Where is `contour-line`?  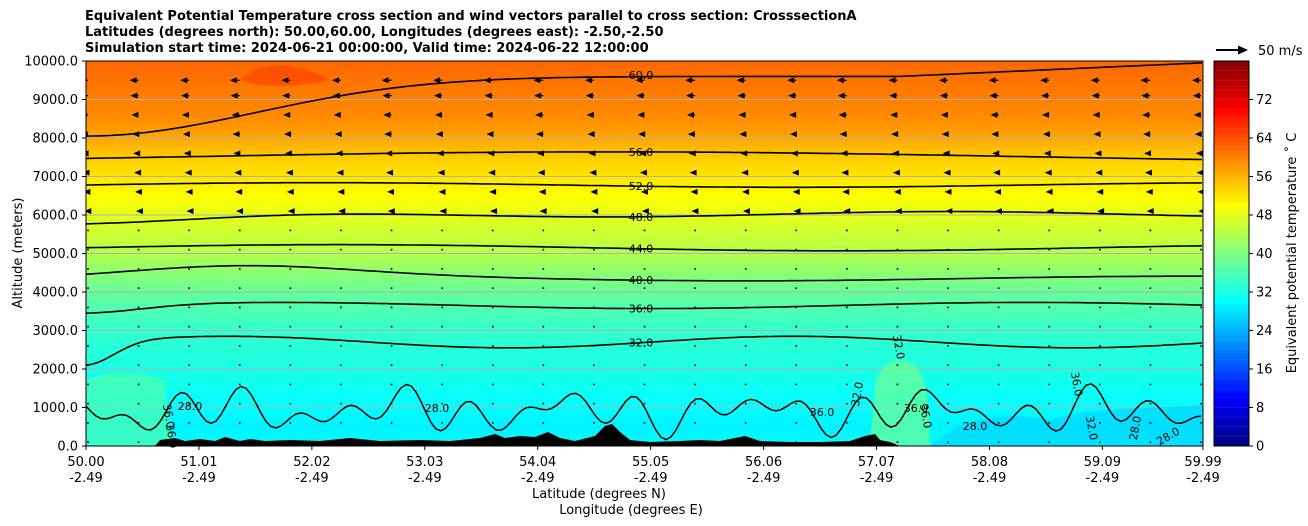 contour-line is located at coordinates (644, 273).